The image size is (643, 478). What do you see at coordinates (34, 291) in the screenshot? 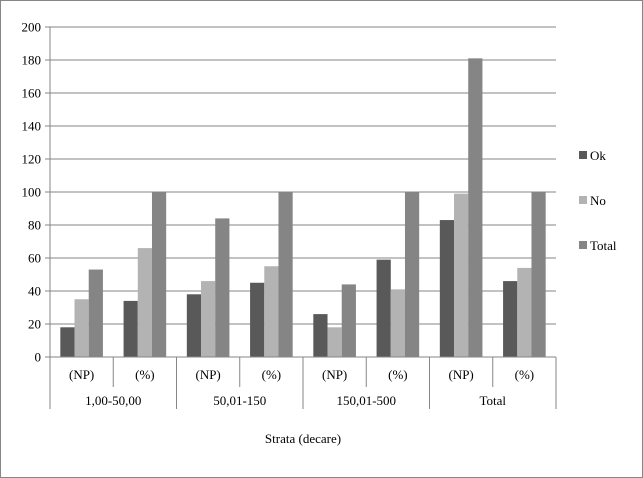
I see `y-tick-label: 40` at bounding box center [34, 291].